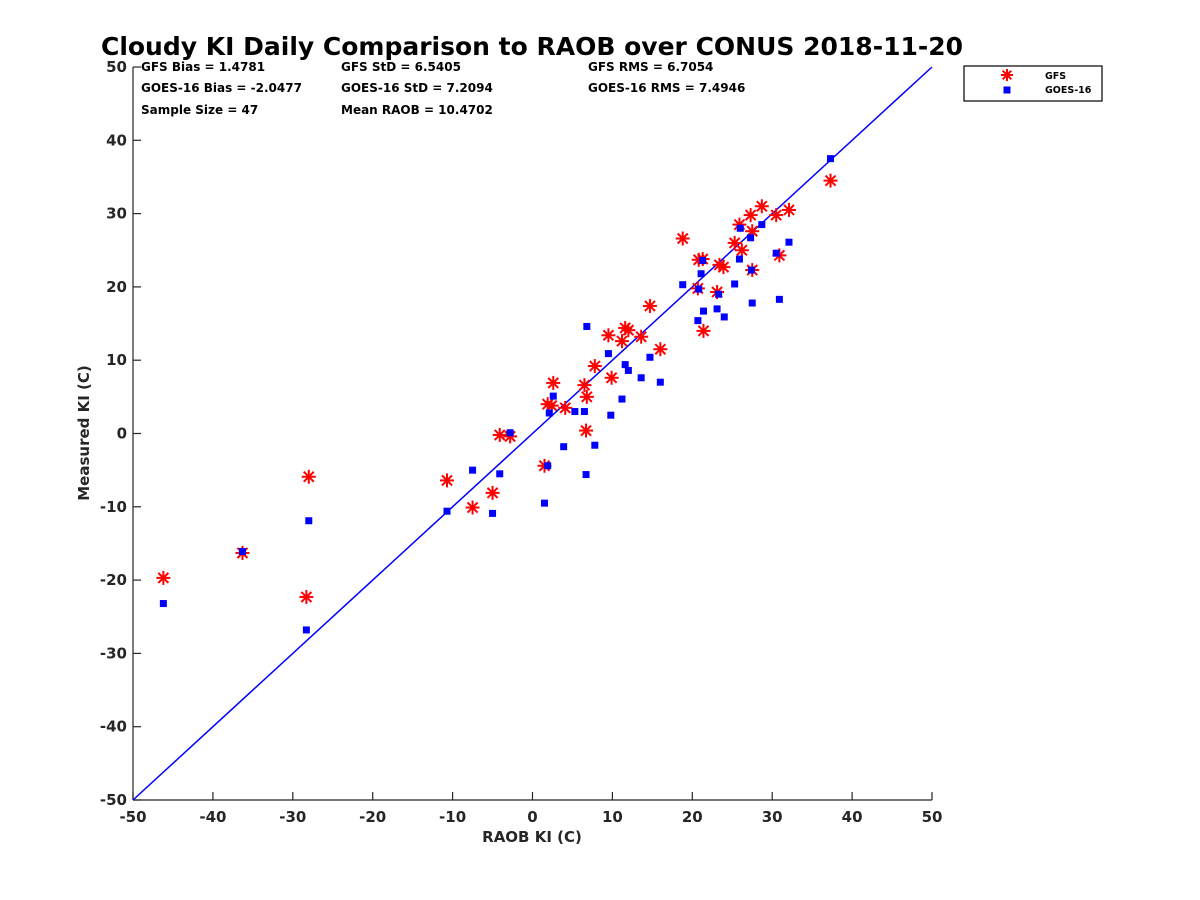 The height and width of the screenshot is (900, 1200). Describe the element at coordinates (116, 214) in the screenshot. I see `y-tick-label: 30` at that location.